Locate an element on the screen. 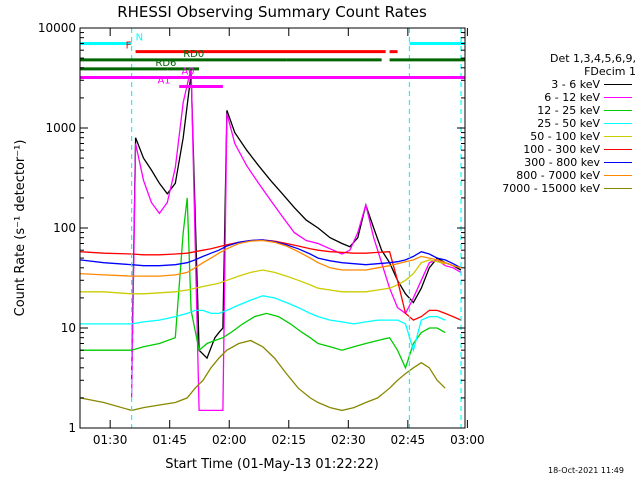 The height and width of the screenshot is (480, 640). legend-title-line-1: Det 1,3,4,5,6,9, is located at coordinates (592, 58).